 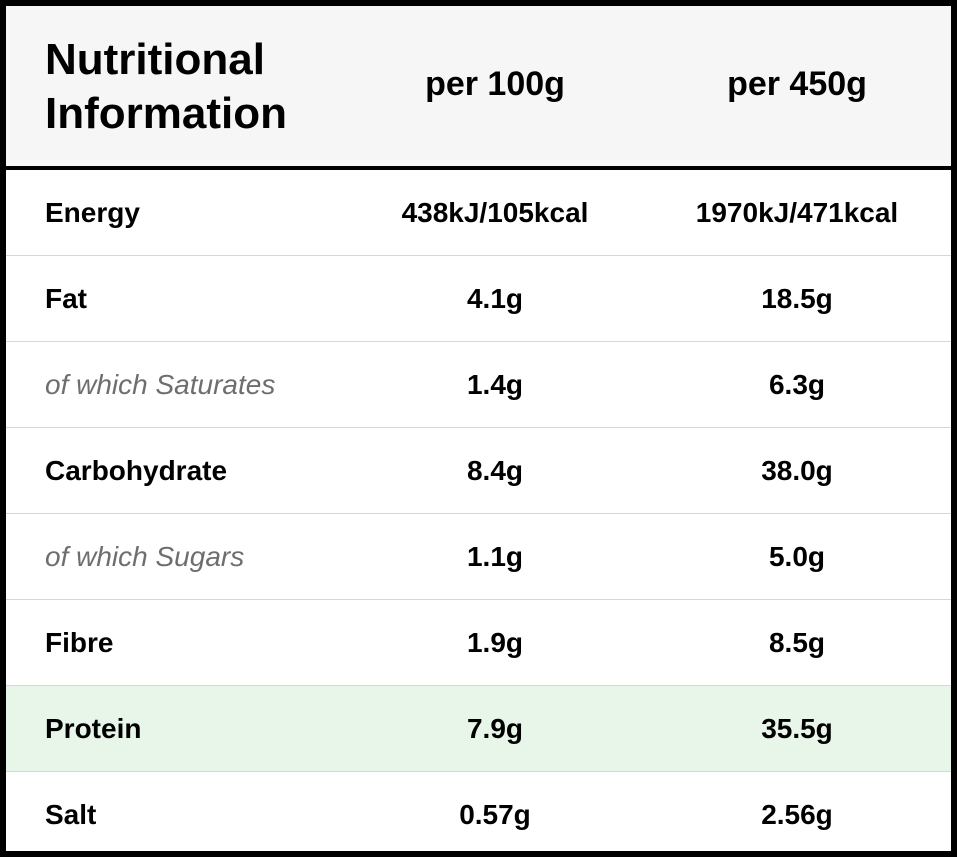 What do you see at coordinates (495, 556) in the screenshot?
I see `value-per-100g: 1.1g` at bounding box center [495, 556].